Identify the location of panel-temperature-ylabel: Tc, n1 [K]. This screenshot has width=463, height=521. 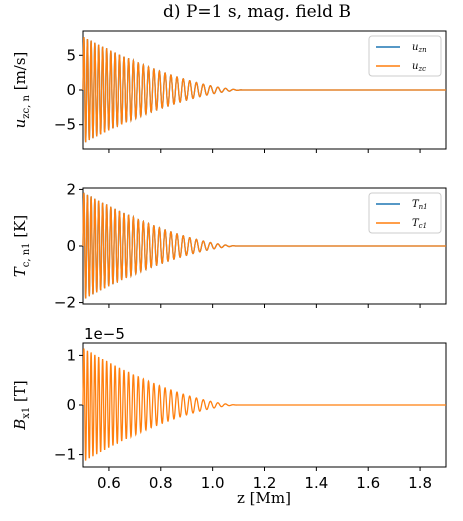
(21, 246).